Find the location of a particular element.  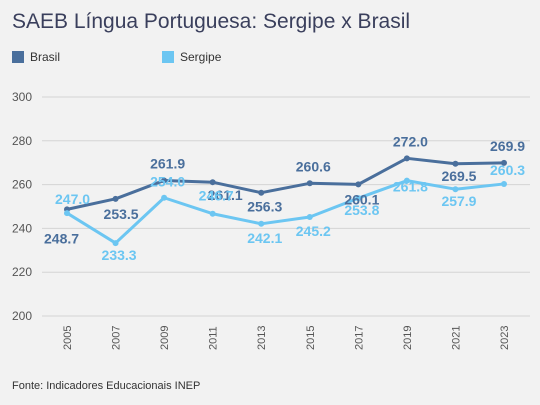

data-label-sergipe-2023: 260.3 is located at coordinates (507, 170).